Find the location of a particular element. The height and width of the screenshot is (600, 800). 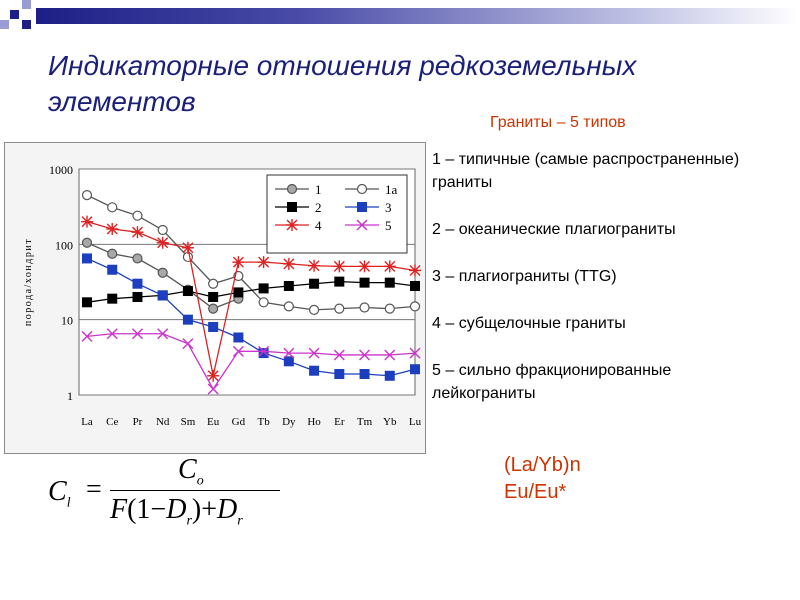

x-tick-label: Er is located at coordinates (339, 422).